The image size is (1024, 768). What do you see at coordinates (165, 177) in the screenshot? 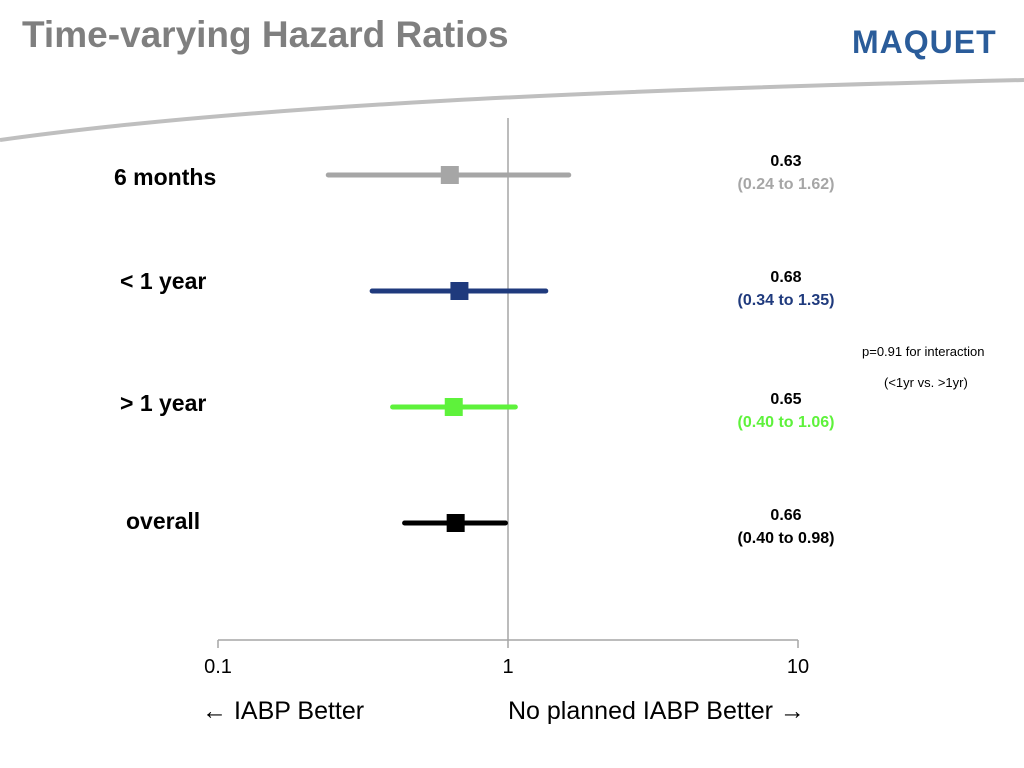
I see `row-label: 6 months` at bounding box center [165, 177].